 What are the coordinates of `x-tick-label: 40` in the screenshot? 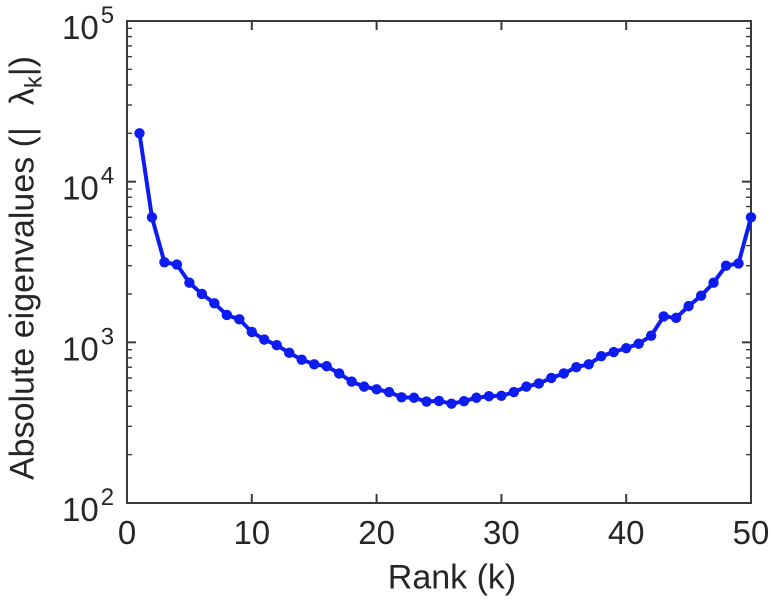 It's located at (626, 532).